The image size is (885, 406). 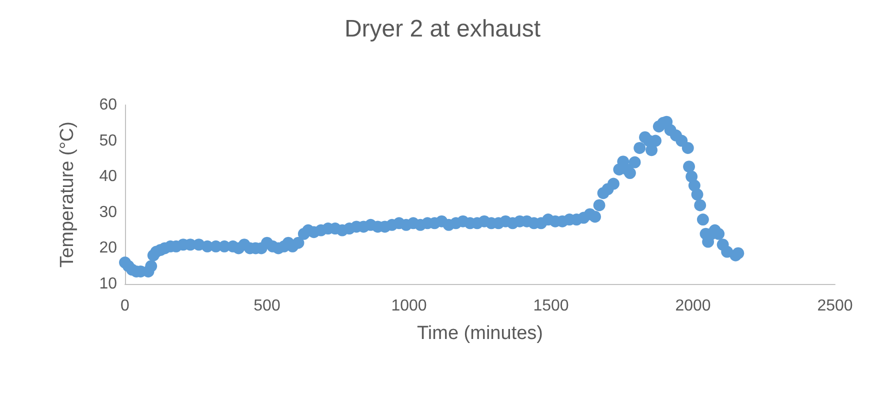 What do you see at coordinates (551, 306) in the screenshot?
I see `x-tick-label: 1500` at bounding box center [551, 306].